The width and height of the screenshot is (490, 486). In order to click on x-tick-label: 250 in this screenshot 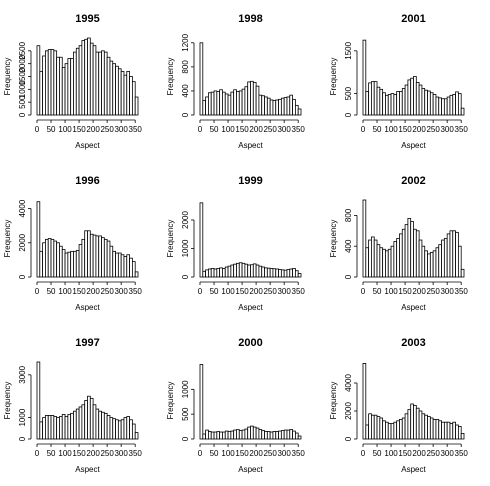, I will do `click(433, 453)`.